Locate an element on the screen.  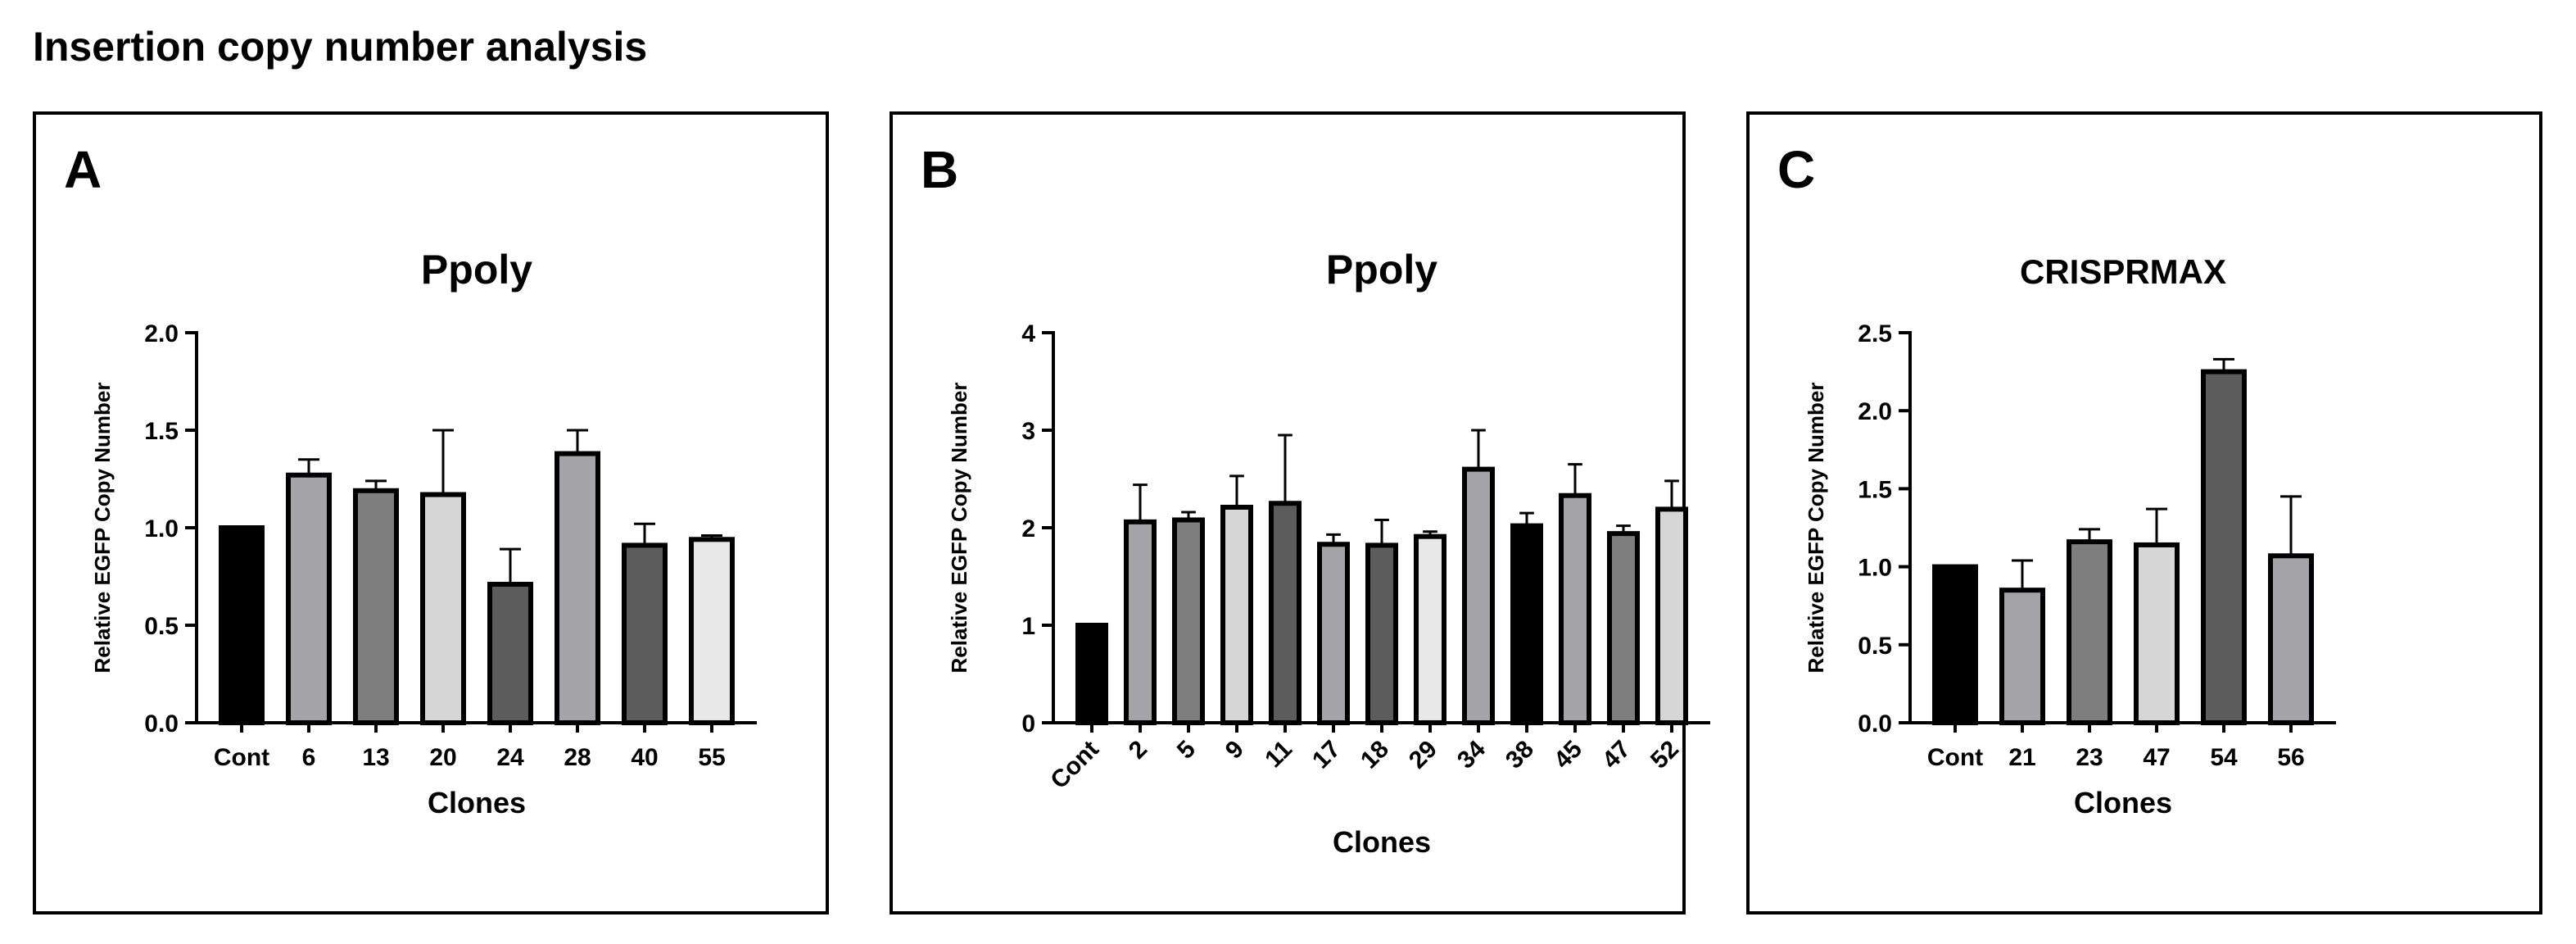
y-tick-label: 1 is located at coordinates (1028, 626).